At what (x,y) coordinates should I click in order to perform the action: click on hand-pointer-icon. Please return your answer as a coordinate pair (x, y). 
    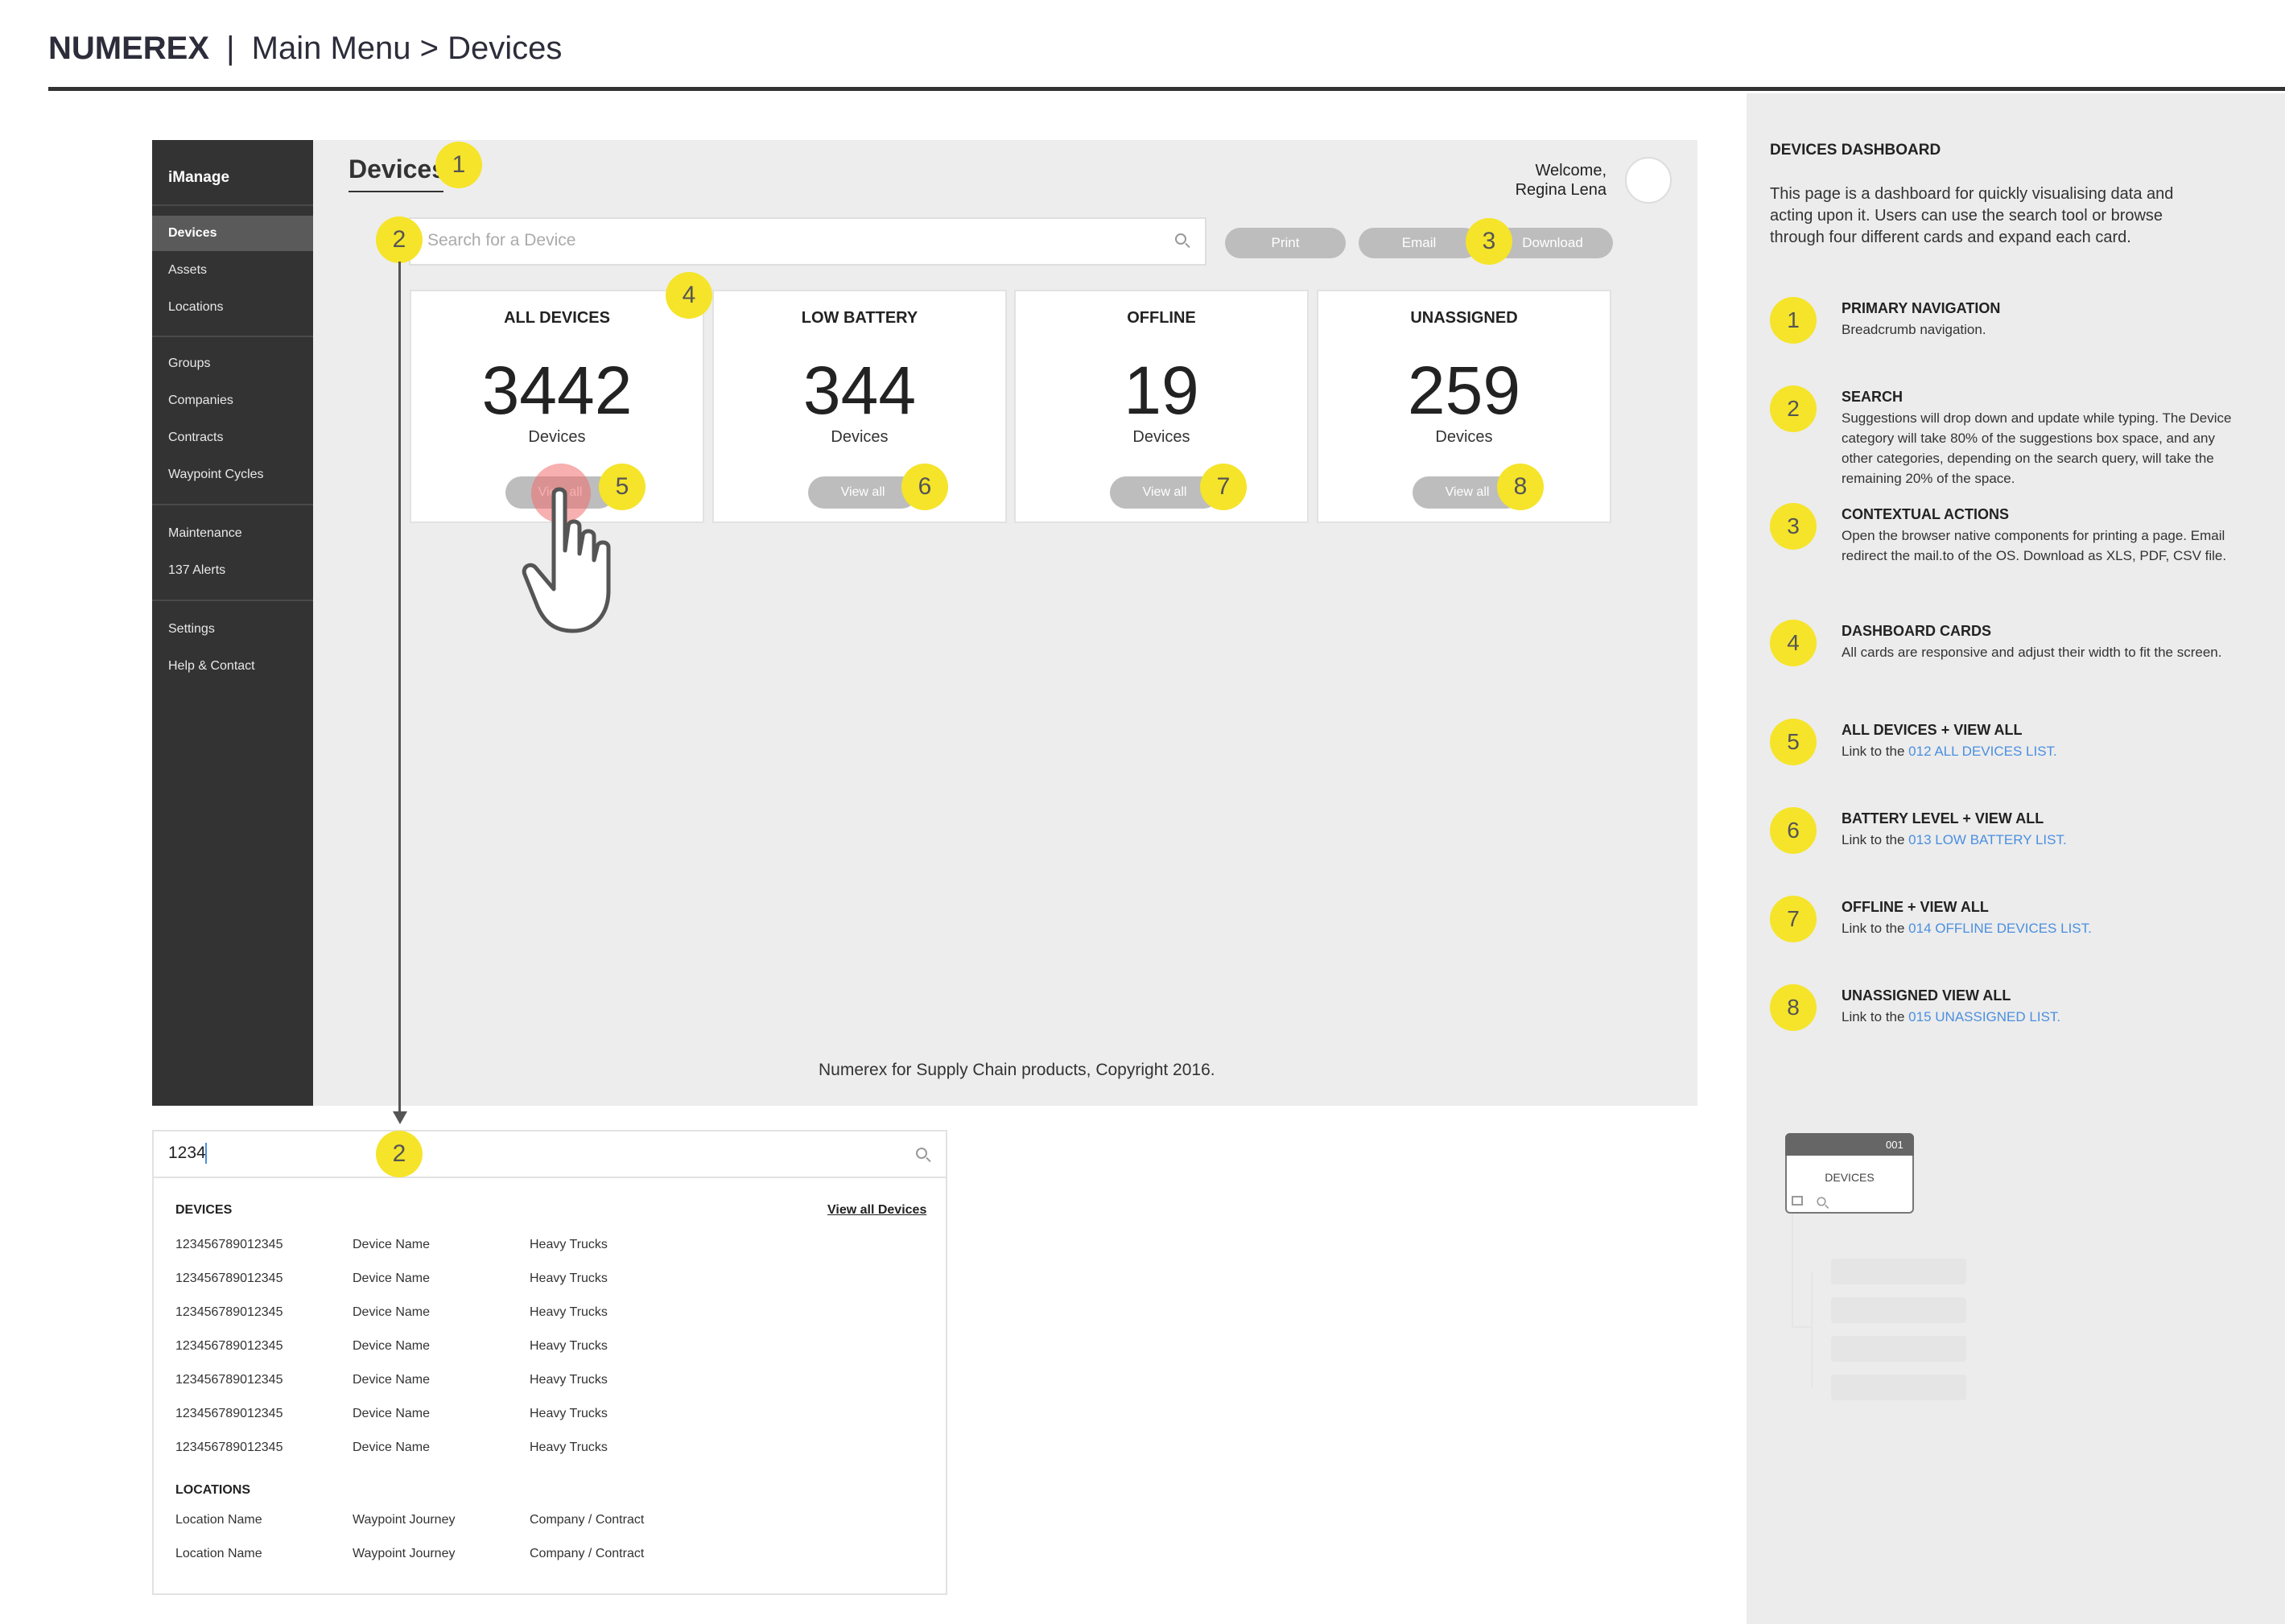
    Looking at the image, I should click on (566, 560).